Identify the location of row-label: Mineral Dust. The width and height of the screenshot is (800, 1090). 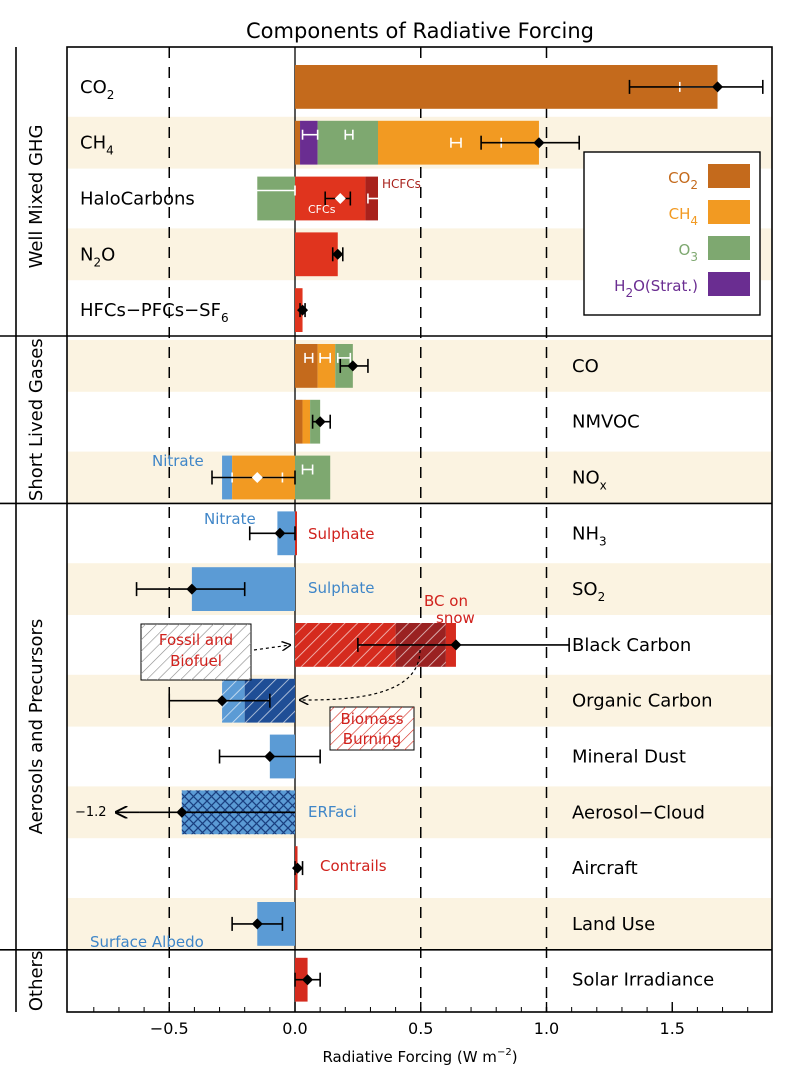
(629, 757).